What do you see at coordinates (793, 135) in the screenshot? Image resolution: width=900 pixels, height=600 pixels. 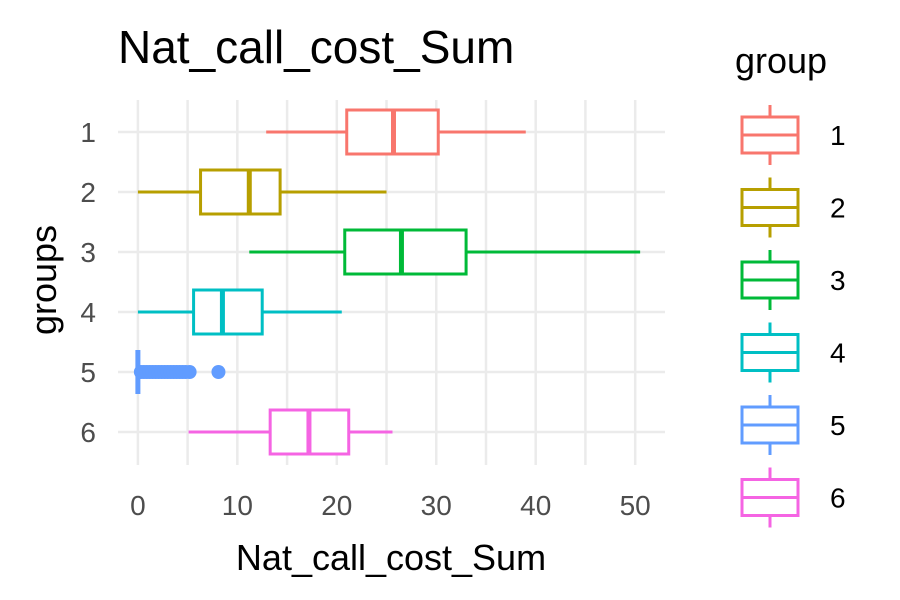 I see `legend-item-1: 1` at bounding box center [793, 135].